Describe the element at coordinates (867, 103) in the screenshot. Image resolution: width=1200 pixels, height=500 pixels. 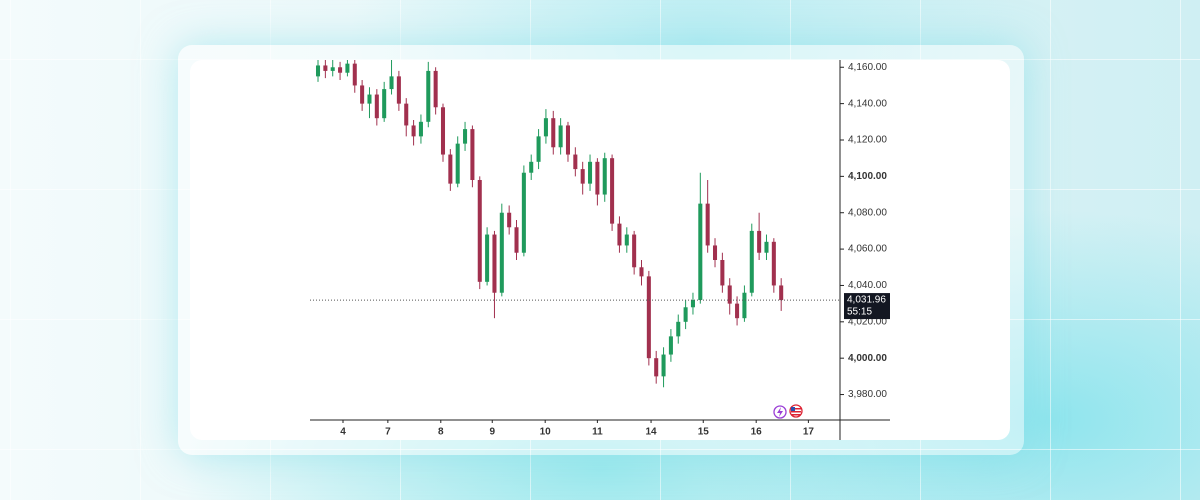
I see `y-tick-label: 4,140.00` at that location.